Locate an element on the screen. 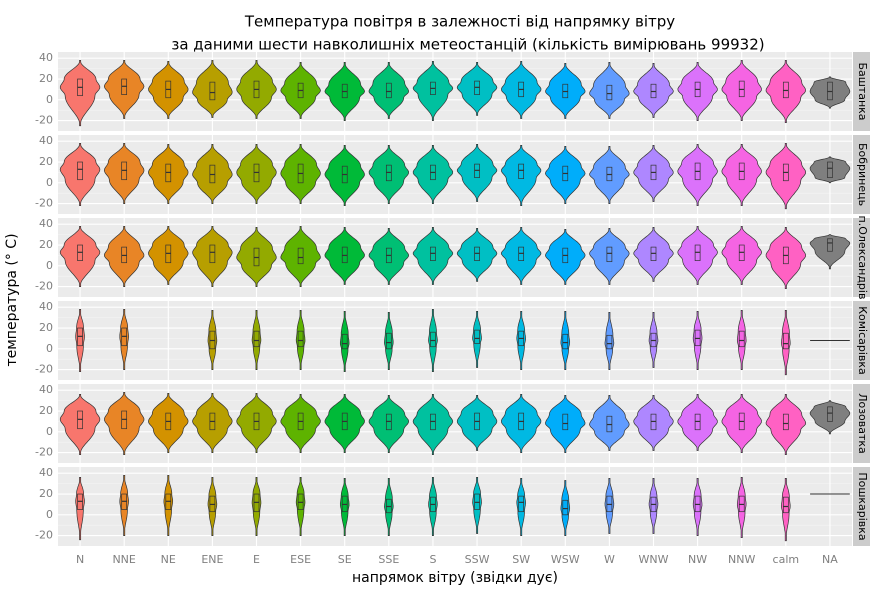 Image resolution: width=886 pixels, height=591 pixels. facet-label: Лозоватка is located at coordinates (862, 423).